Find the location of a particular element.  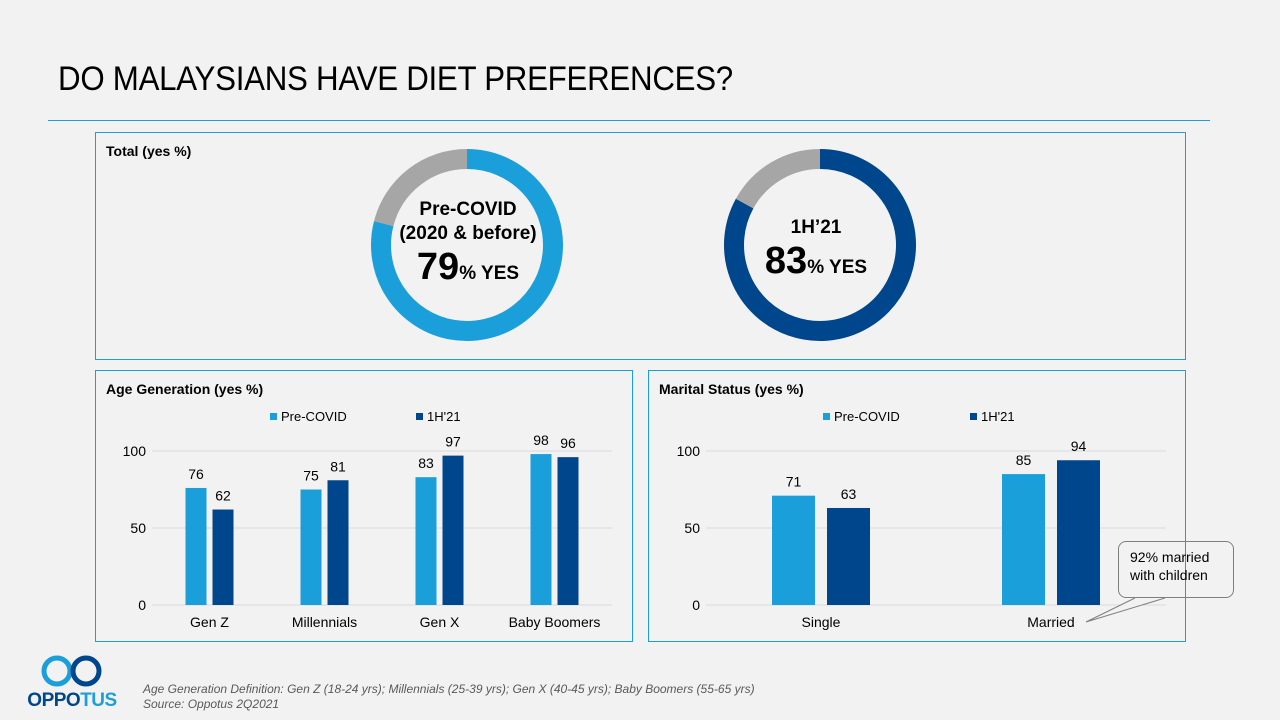

donut-1h21-label: 1H’21 83% YES is located at coordinates (816, 249).